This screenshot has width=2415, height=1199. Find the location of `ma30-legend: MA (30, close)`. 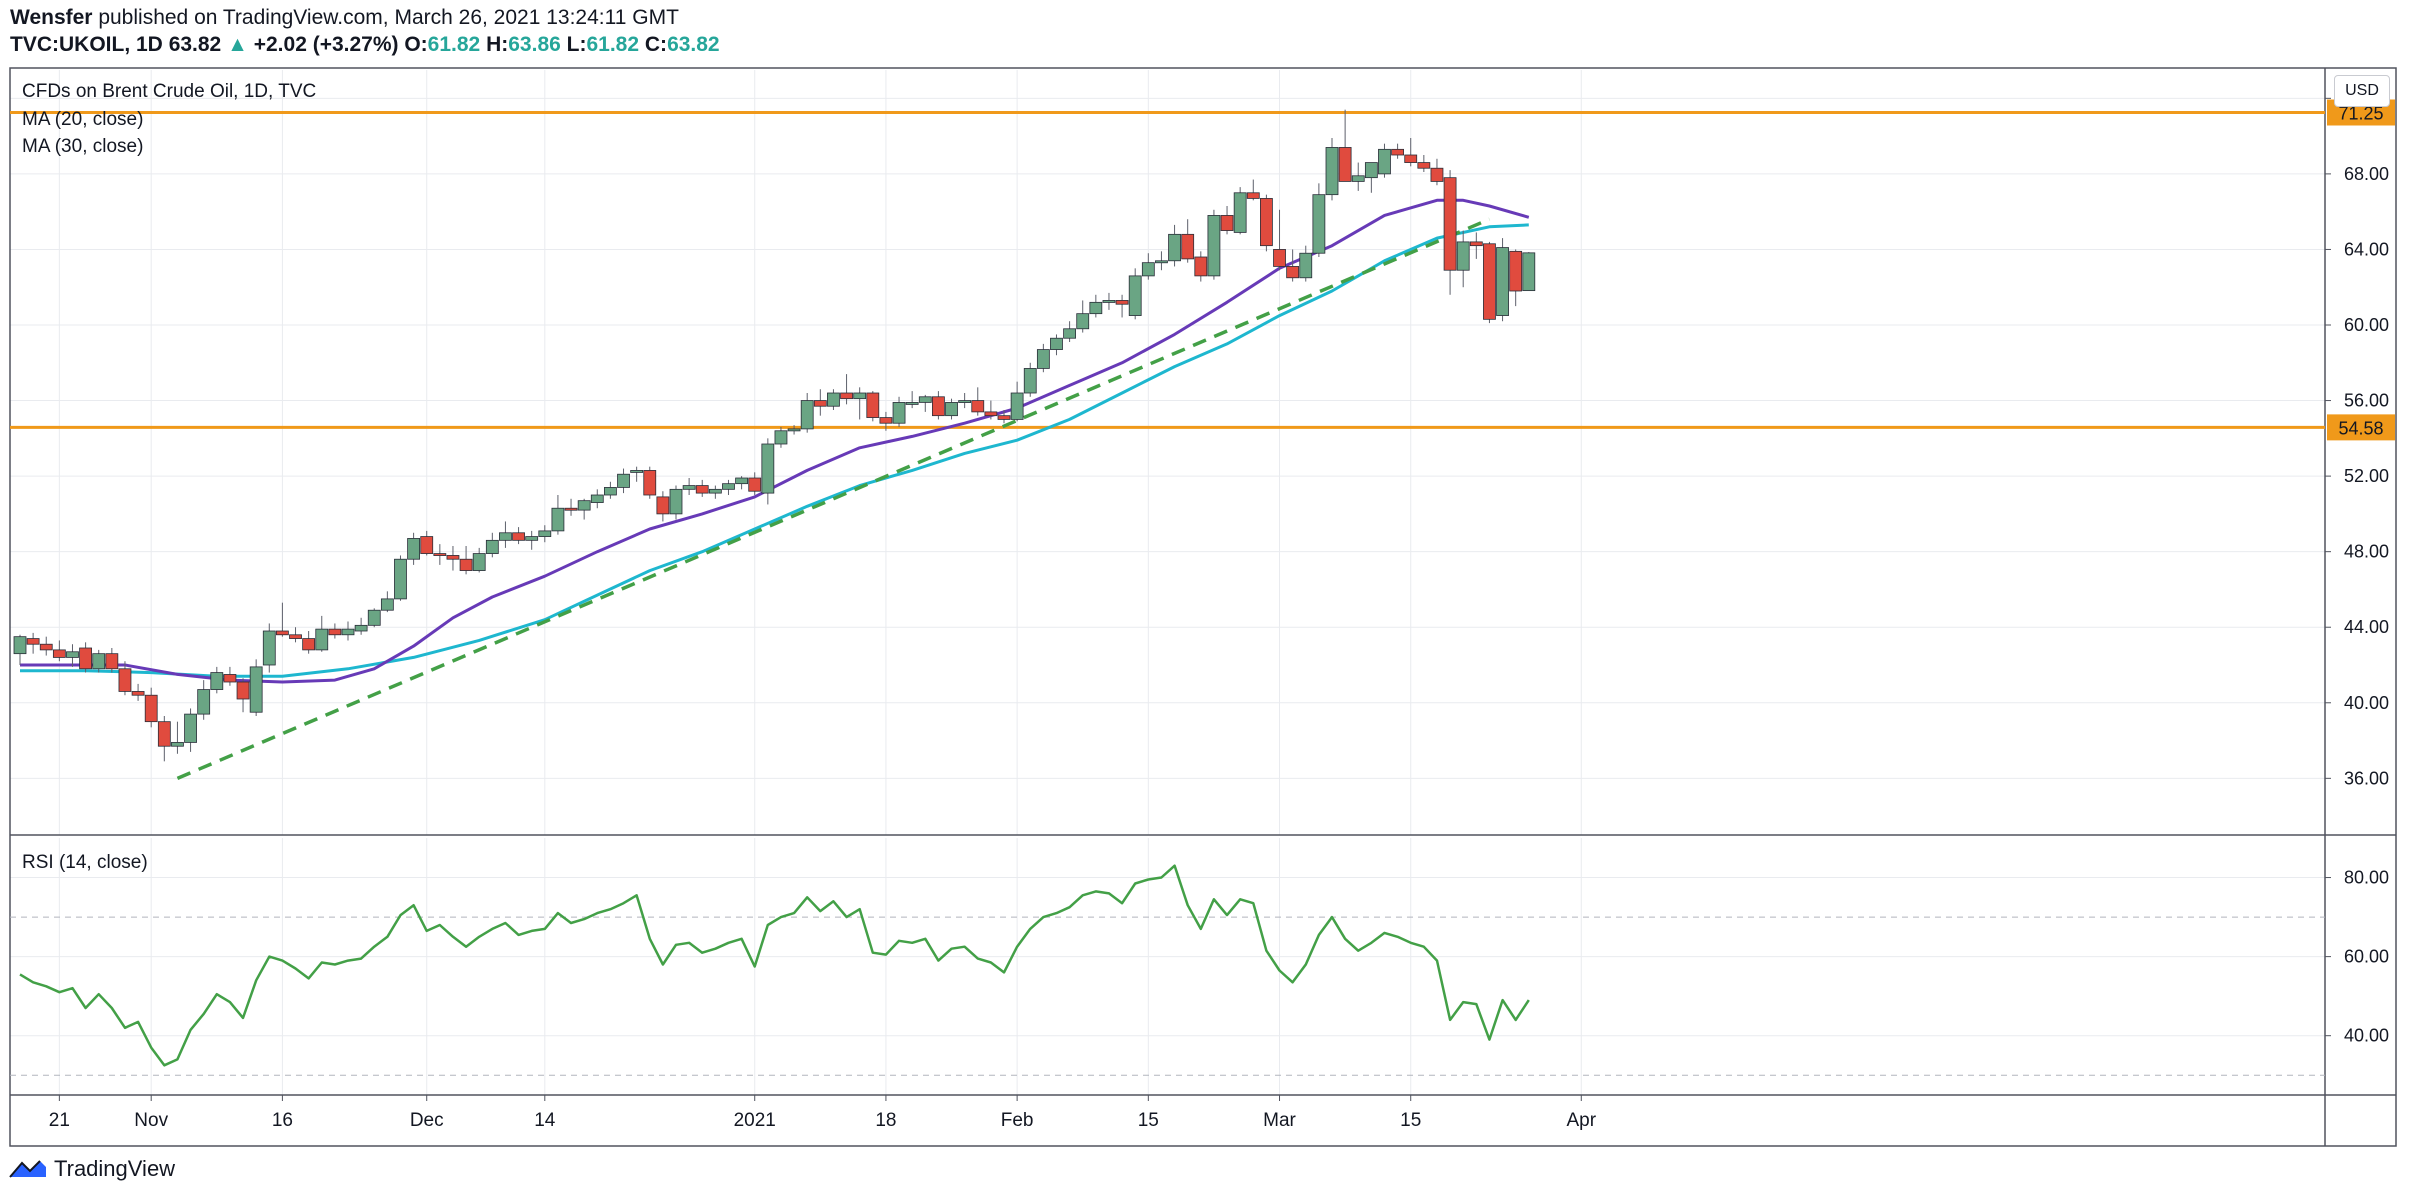

ma30-legend: MA (30, close) is located at coordinates (83, 146).